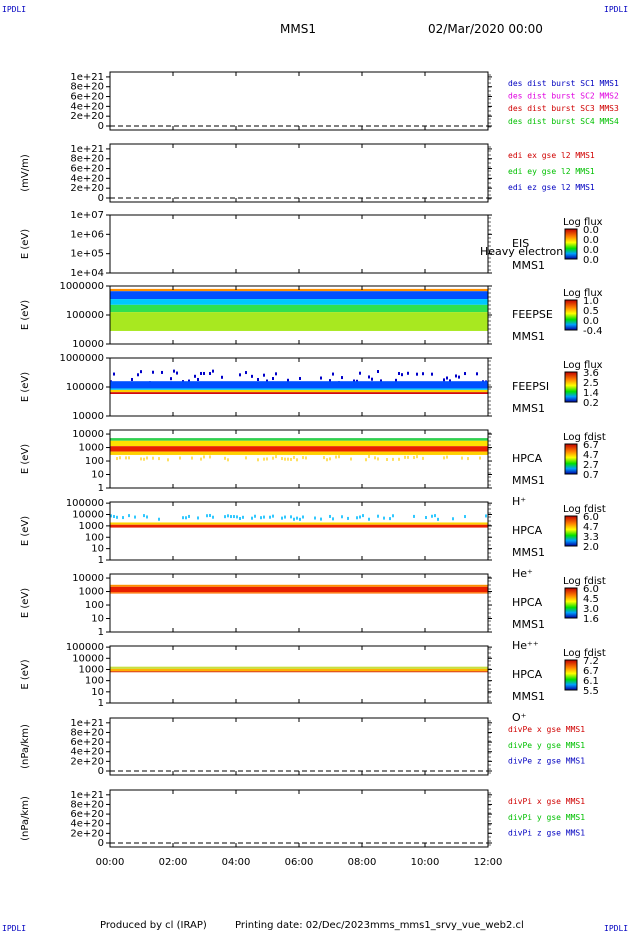 Image resolution: width=630 pixels, height=934 pixels. What do you see at coordinates (101, 843) in the screenshot?
I see `y-tick-label: 0` at bounding box center [101, 843].